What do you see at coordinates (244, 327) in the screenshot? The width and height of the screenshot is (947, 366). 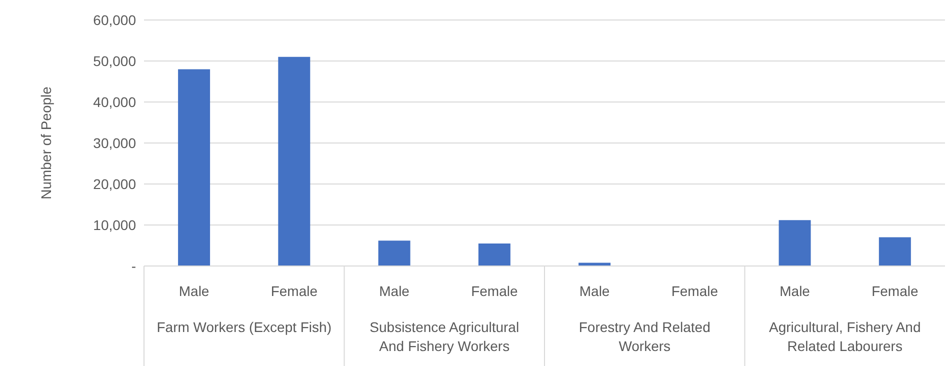 I see `text: Farm Workers (Except Fish)` at bounding box center [244, 327].